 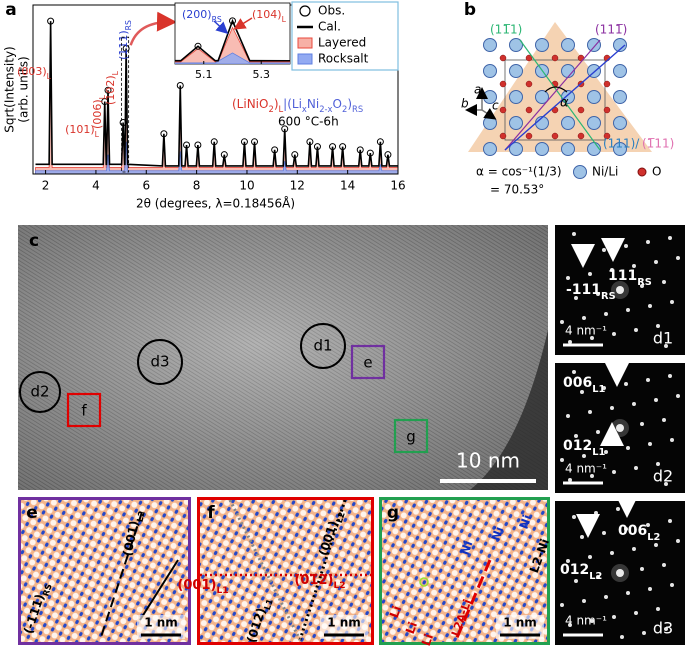 I want to click on x-tick-label: 14, so click(x=347, y=186).